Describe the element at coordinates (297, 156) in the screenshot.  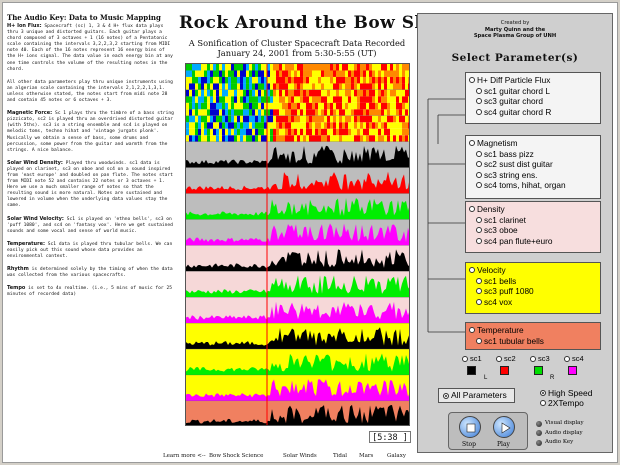
I see `band-trace` at that location.